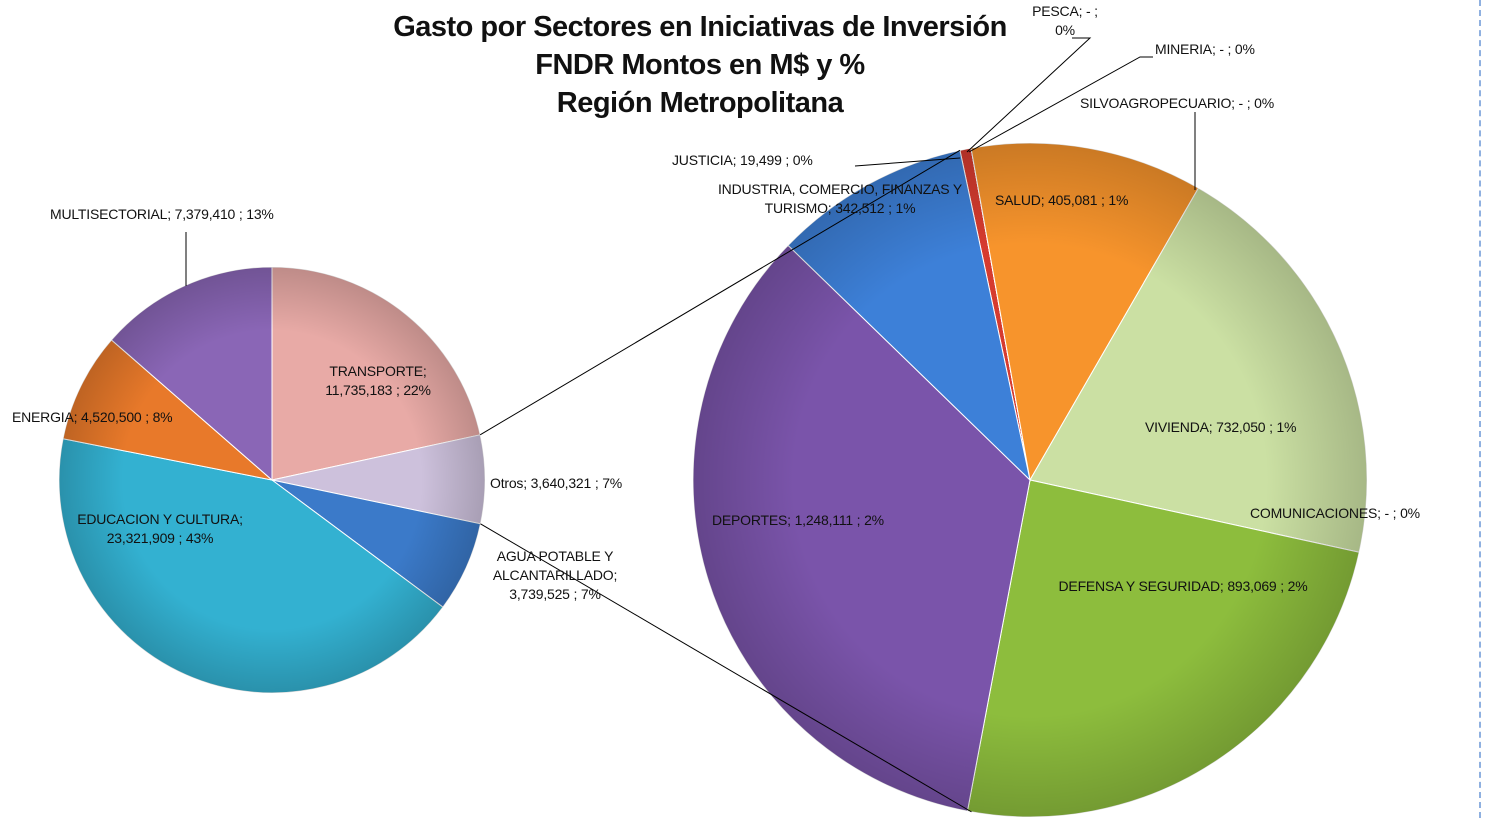 This screenshot has height=818, width=1487. What do you see at coordinates (205, 214) in the screenshot?
I see `label-part: 7,379,410` at bounding box center [205, 214].